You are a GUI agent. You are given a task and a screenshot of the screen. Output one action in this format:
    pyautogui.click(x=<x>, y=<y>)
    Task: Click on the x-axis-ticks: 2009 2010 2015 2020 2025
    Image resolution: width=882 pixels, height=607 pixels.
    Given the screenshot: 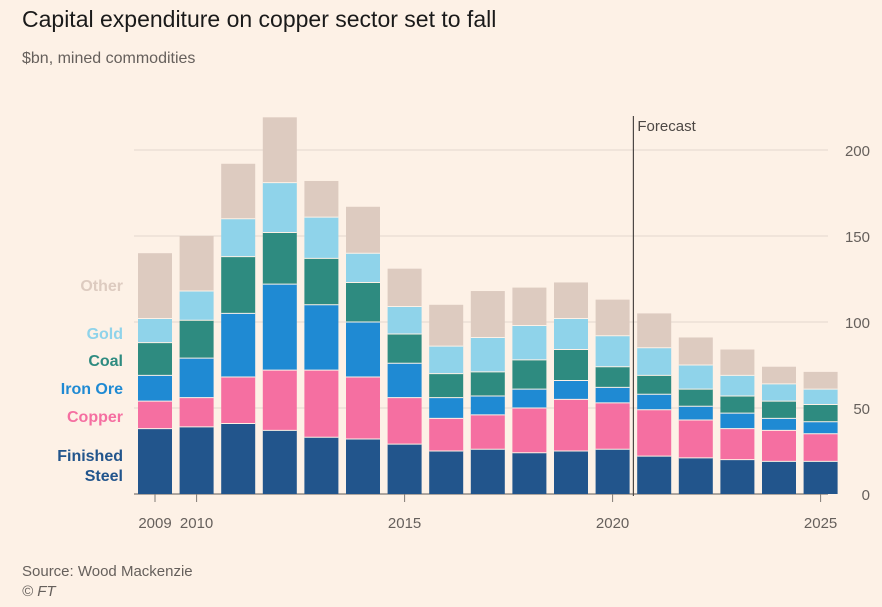 What is the action you would take?
    pyautogui.click(x=487, y=513)
    